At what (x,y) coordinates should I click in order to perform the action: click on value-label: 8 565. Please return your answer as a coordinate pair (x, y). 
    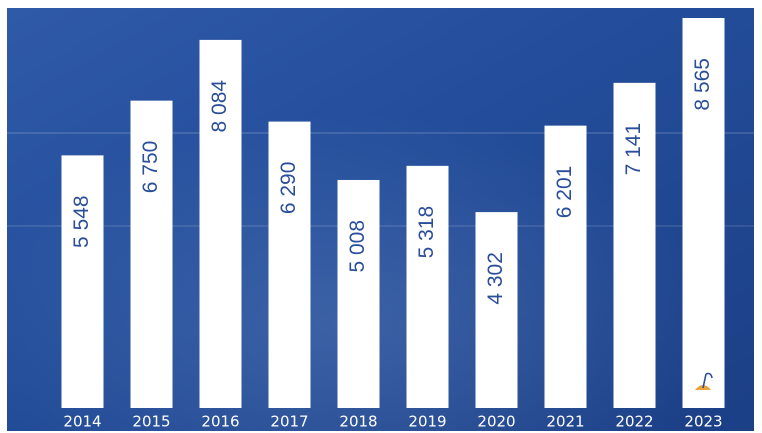
    Looking at the image, I should click on (702, 84).